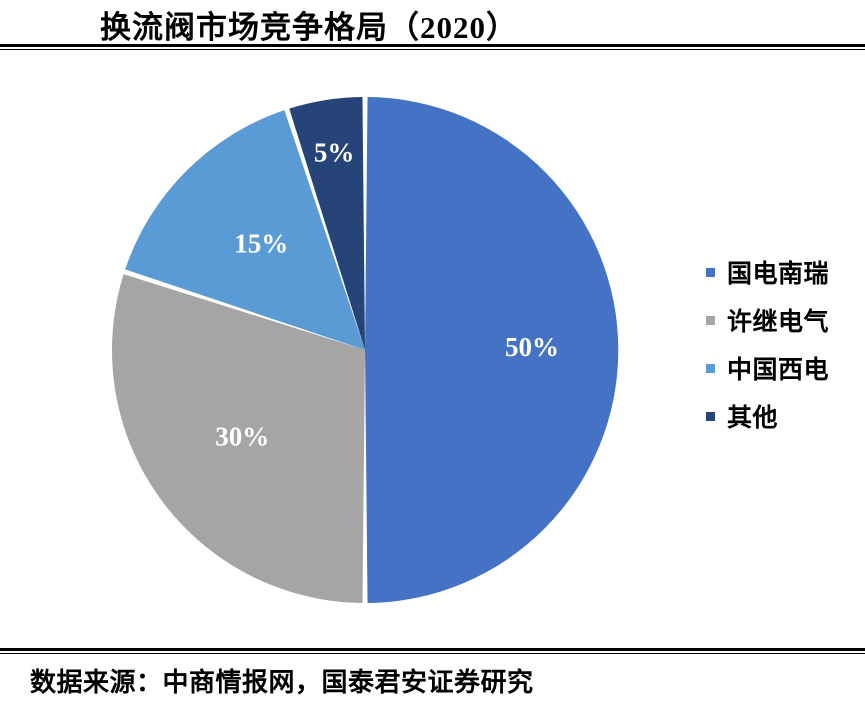 The height and width of the screenshot is (701, 865). Describe the element at coordinates (778, 274) in the screenshot. I see `legend-item-label: 国电南瑞` at that location.